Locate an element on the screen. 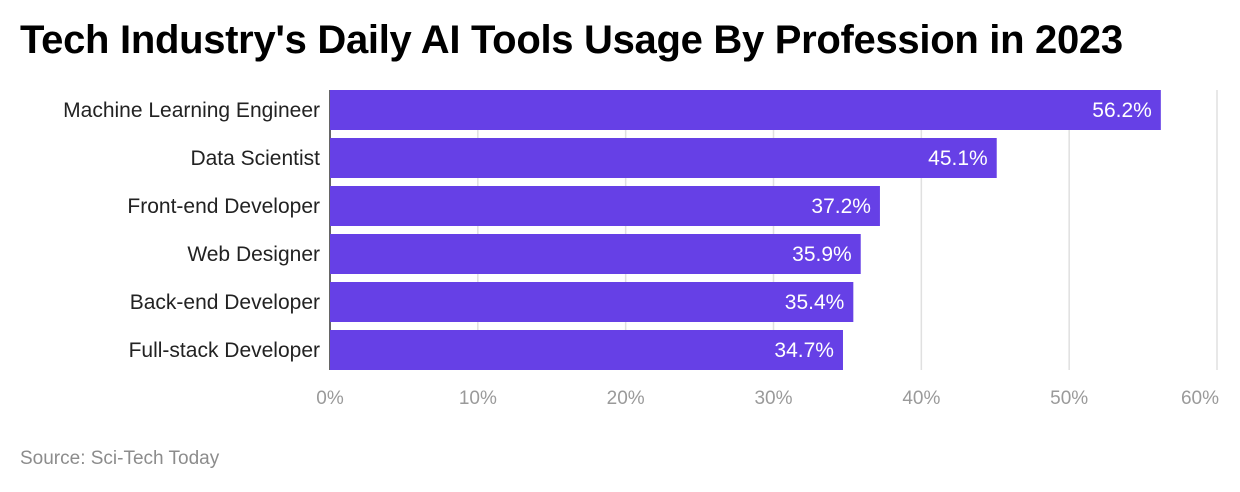 The image size is (1240, 492). category-label: Front-end Developer is located at coordinates (223, 206).